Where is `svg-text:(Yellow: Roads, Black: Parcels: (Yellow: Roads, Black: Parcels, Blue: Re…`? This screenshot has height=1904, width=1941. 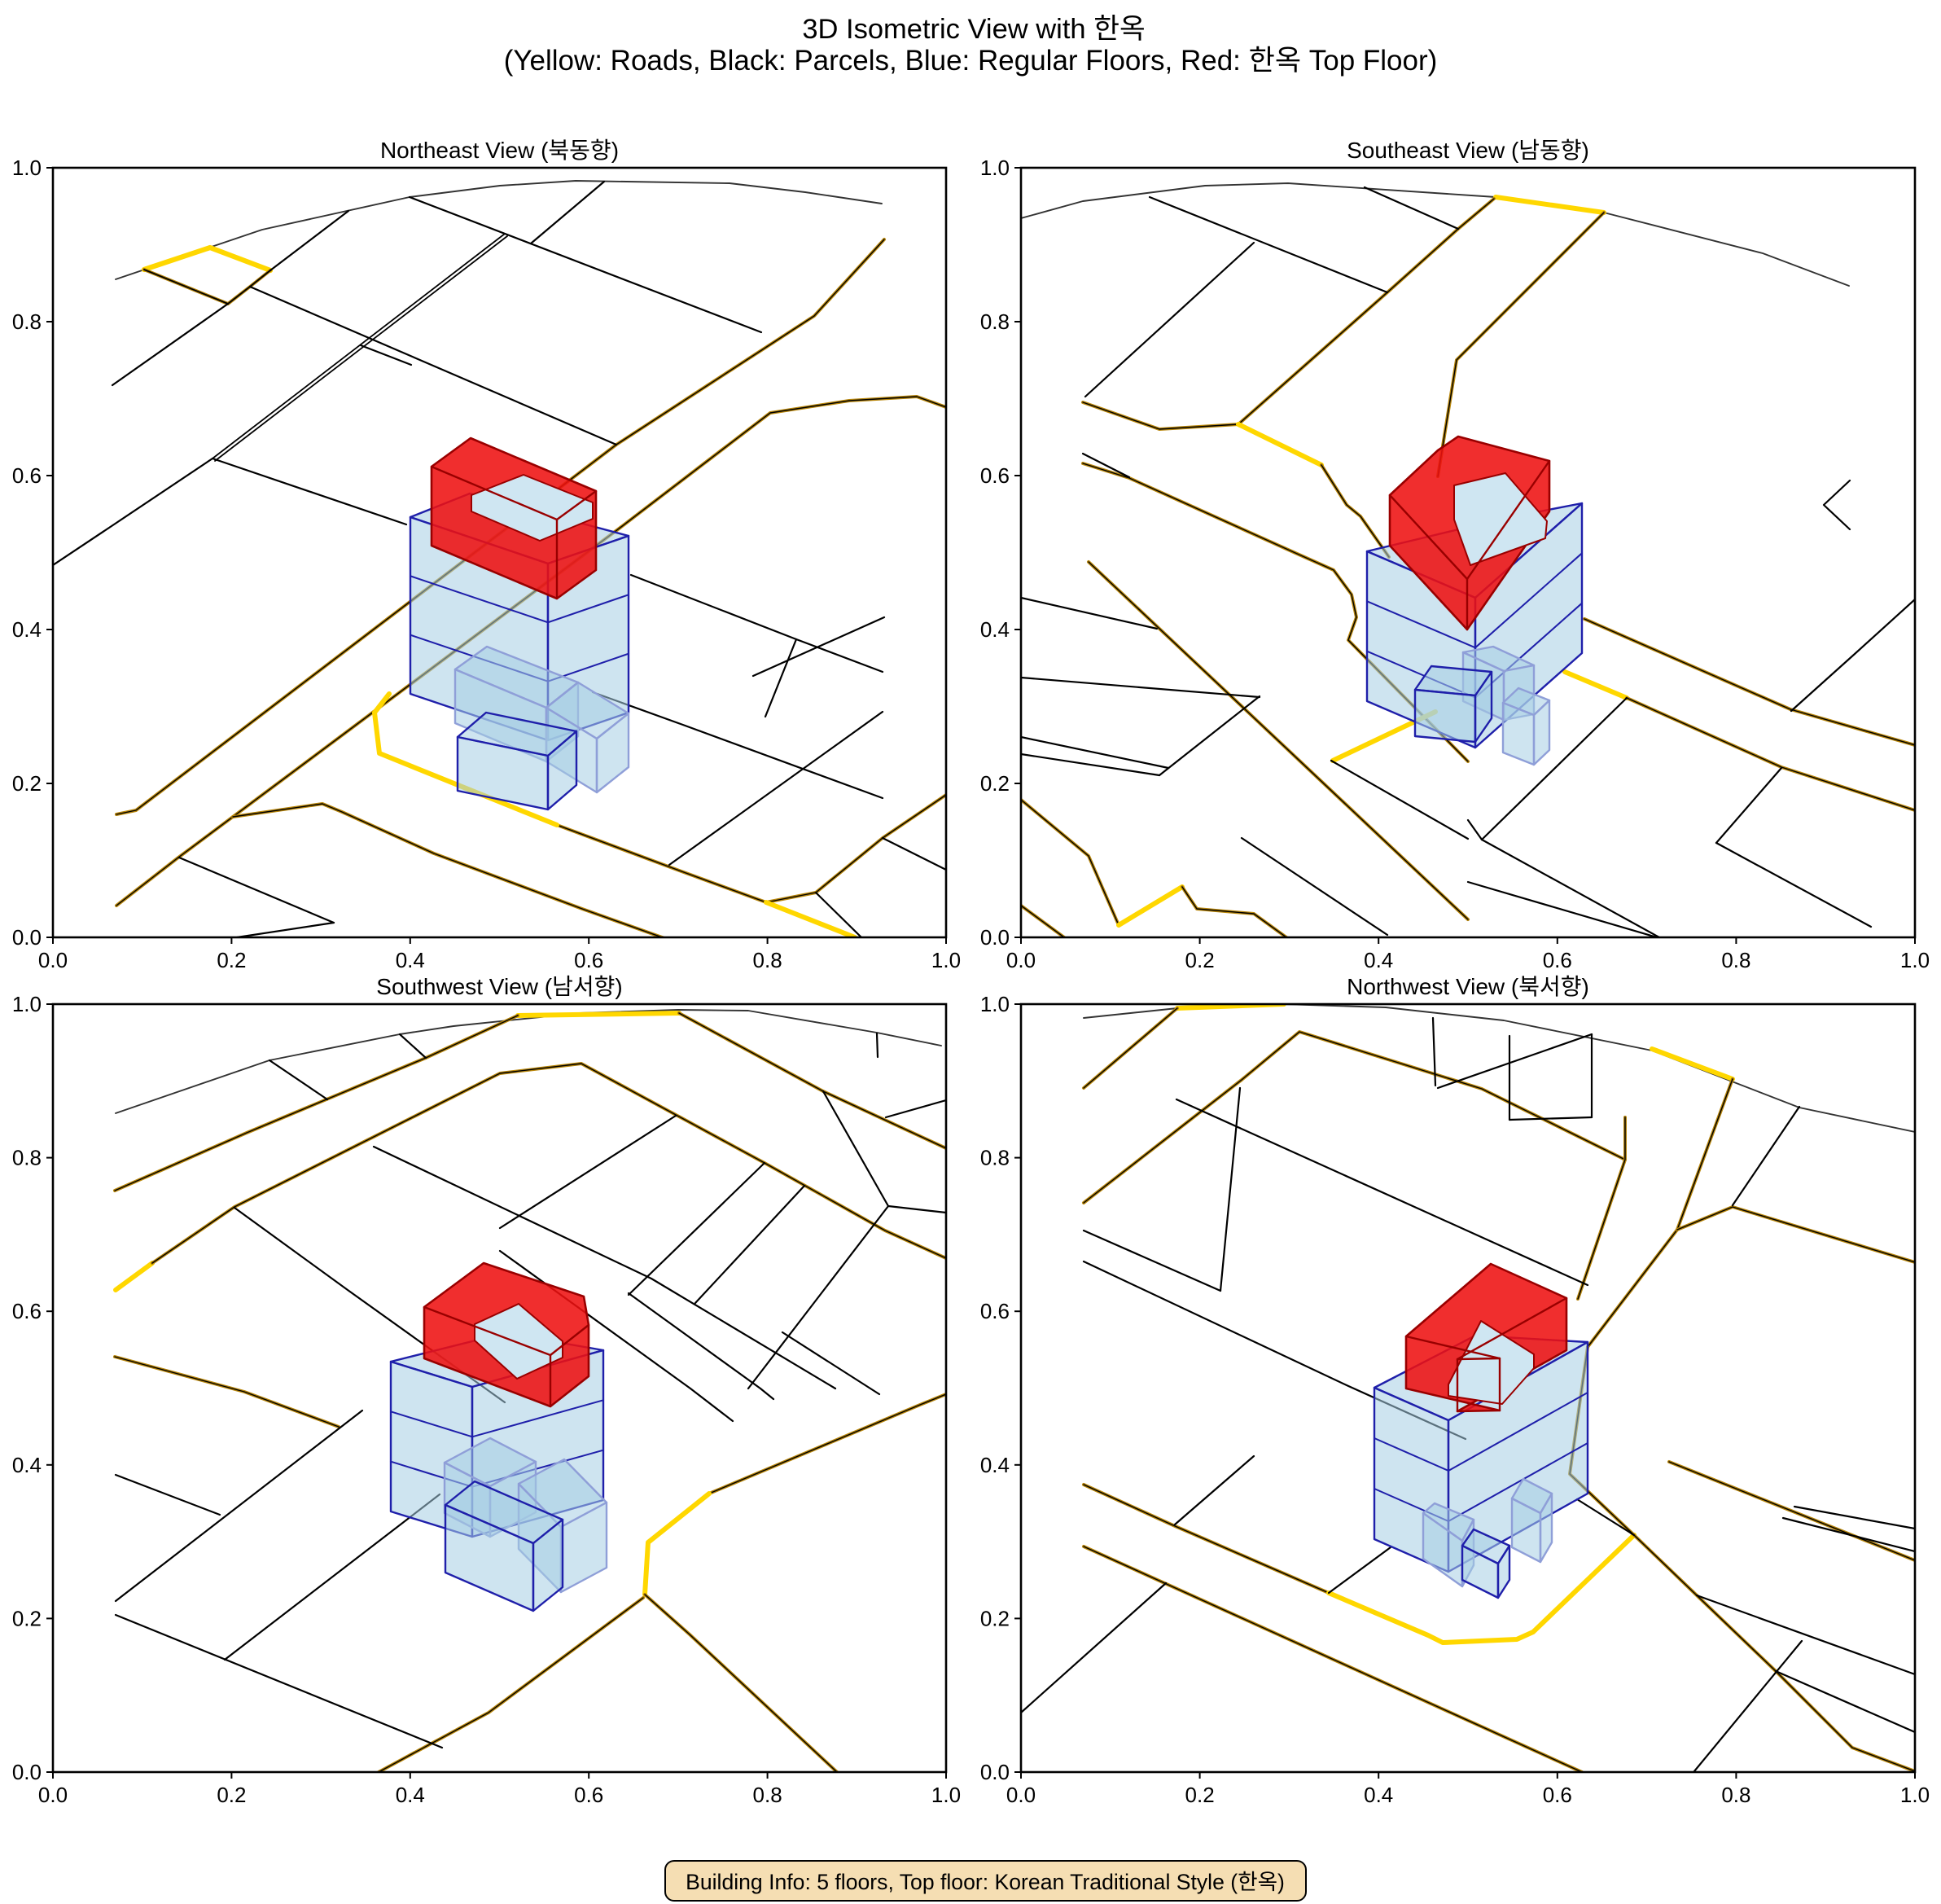 svg-text:(Yellow: Roads, Black: Parcels: (Yellow: Roads, Black: Parcels, Blue: Re… is located at coordinates (971, 61).